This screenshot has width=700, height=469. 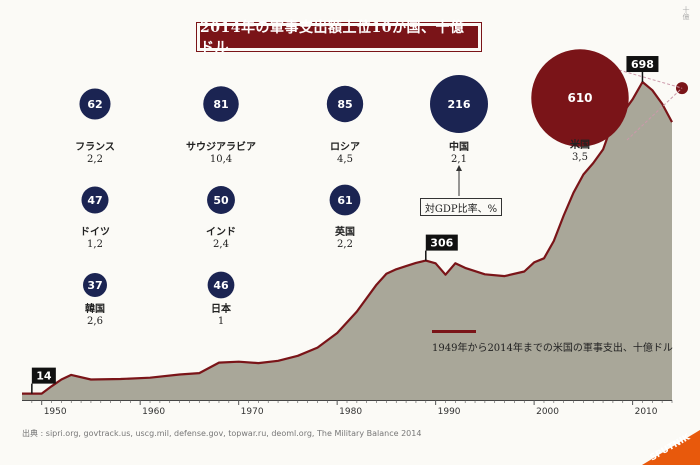 What do you see at coordinates (552, 342) in the screenshot?
I see `legend: 1949年から2014年までの米国の軍事支出、十億ドル` at bounding box center [552, 342].